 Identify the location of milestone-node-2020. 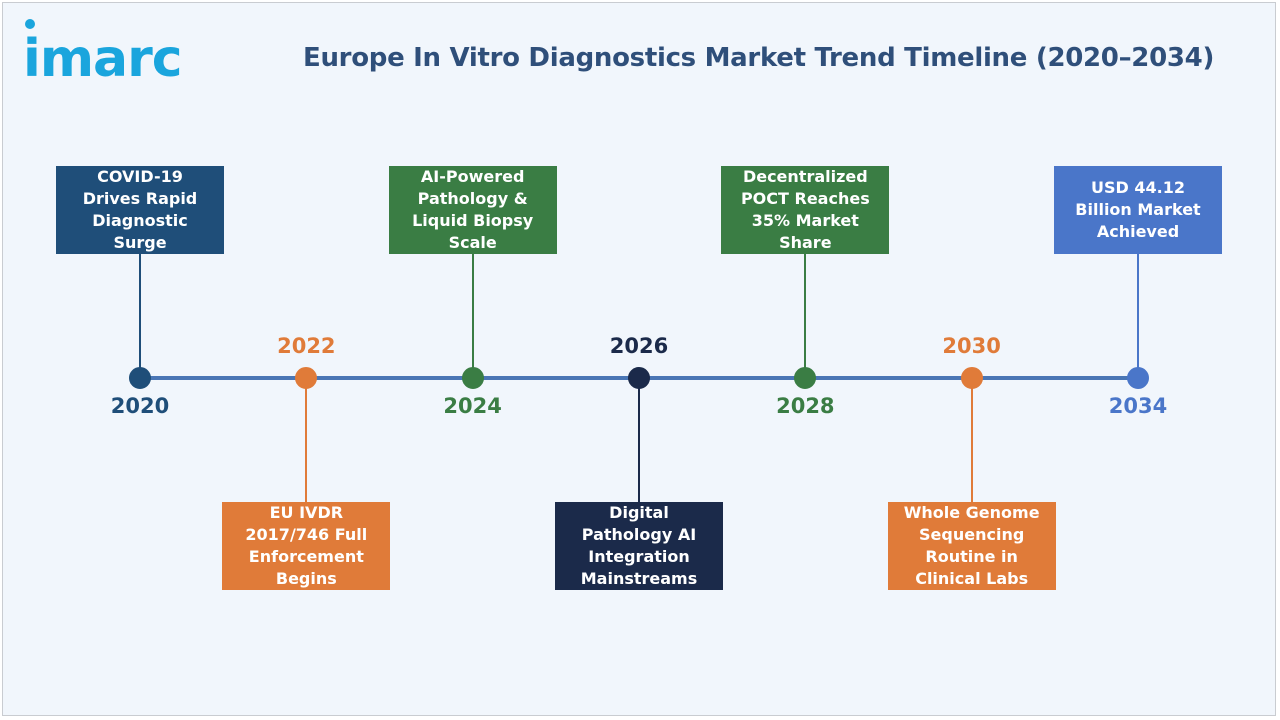
(140, 378).